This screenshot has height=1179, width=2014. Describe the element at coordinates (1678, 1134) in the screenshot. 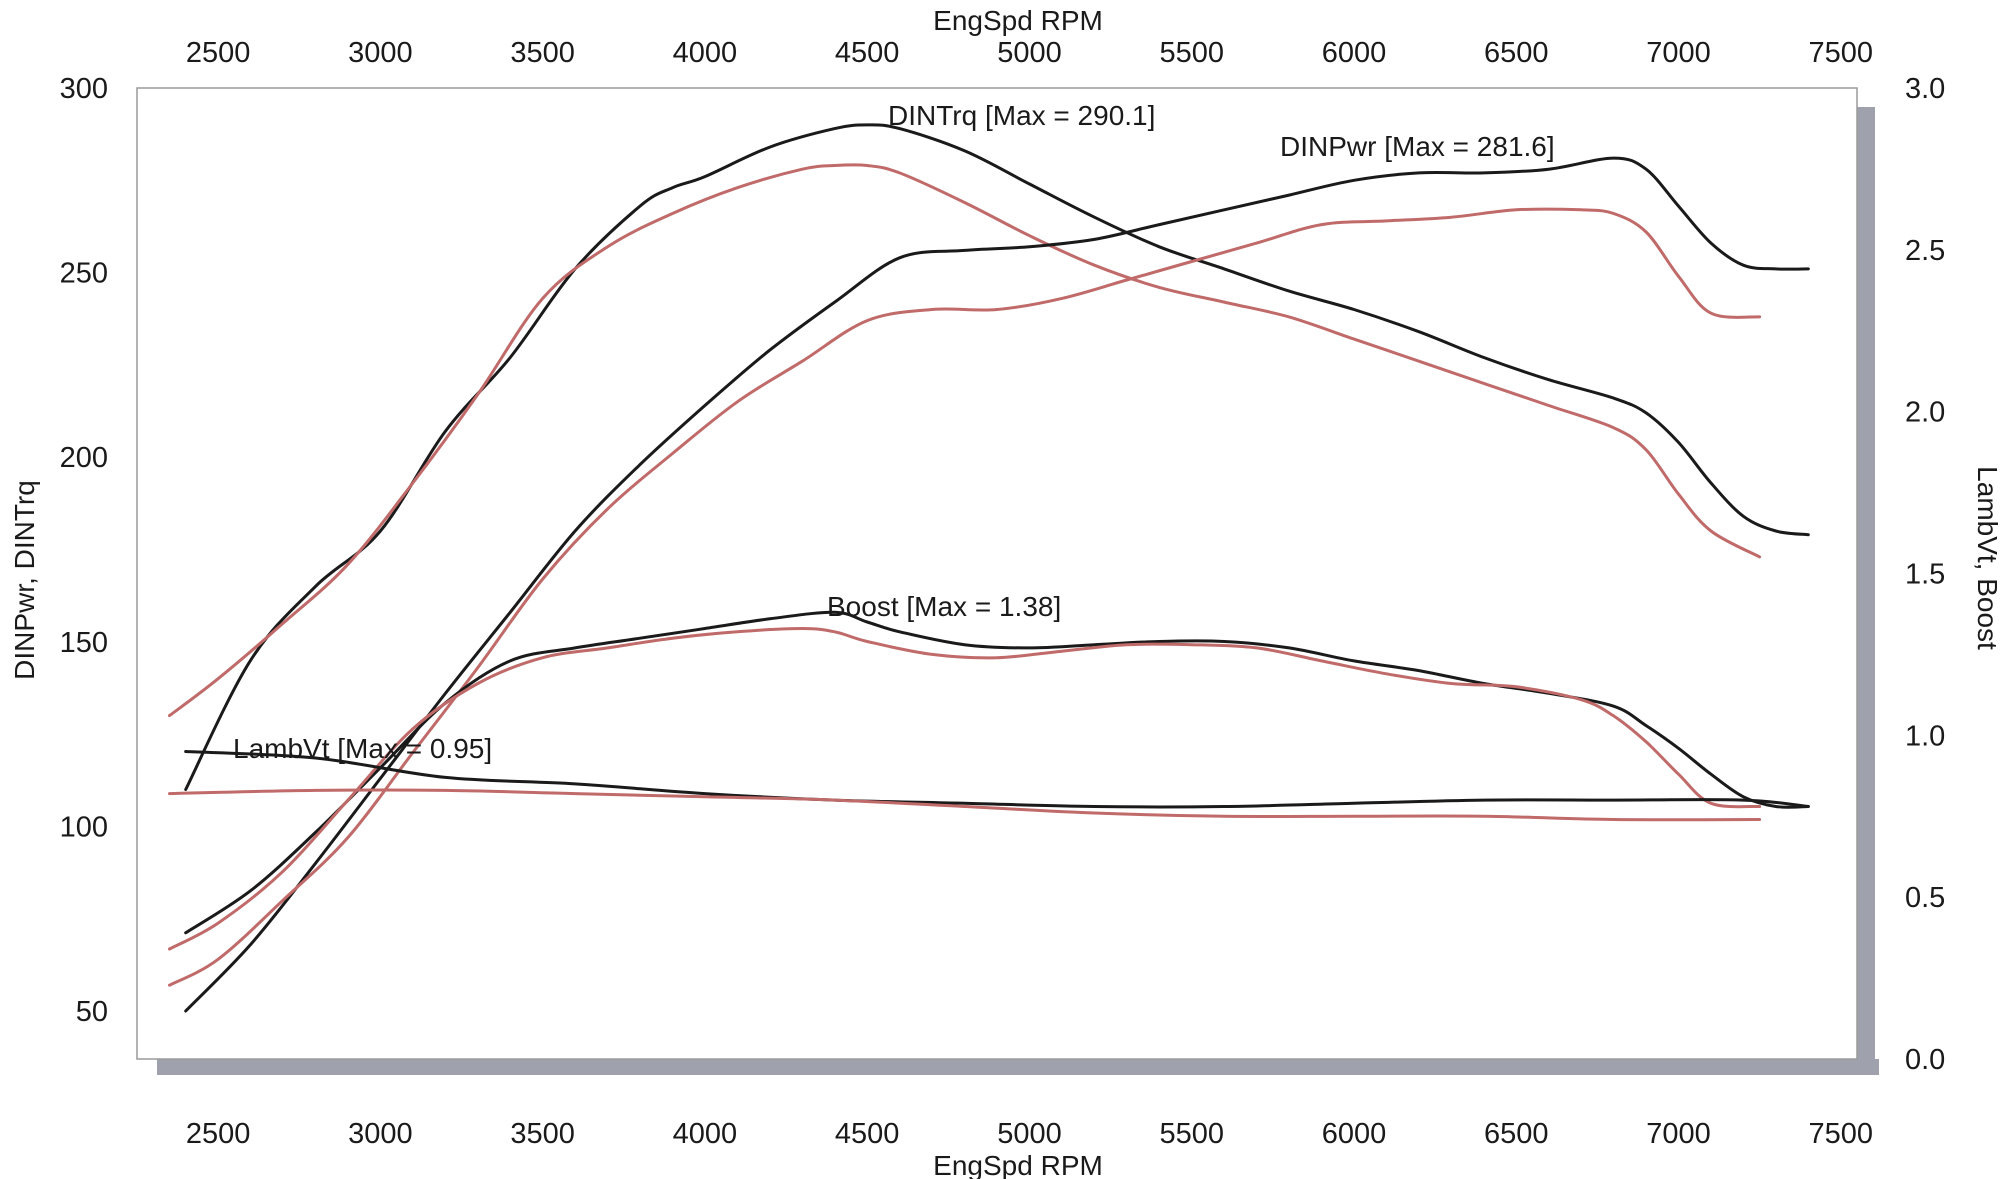

I see `x-tick-label-bottom: 7000` at that location.